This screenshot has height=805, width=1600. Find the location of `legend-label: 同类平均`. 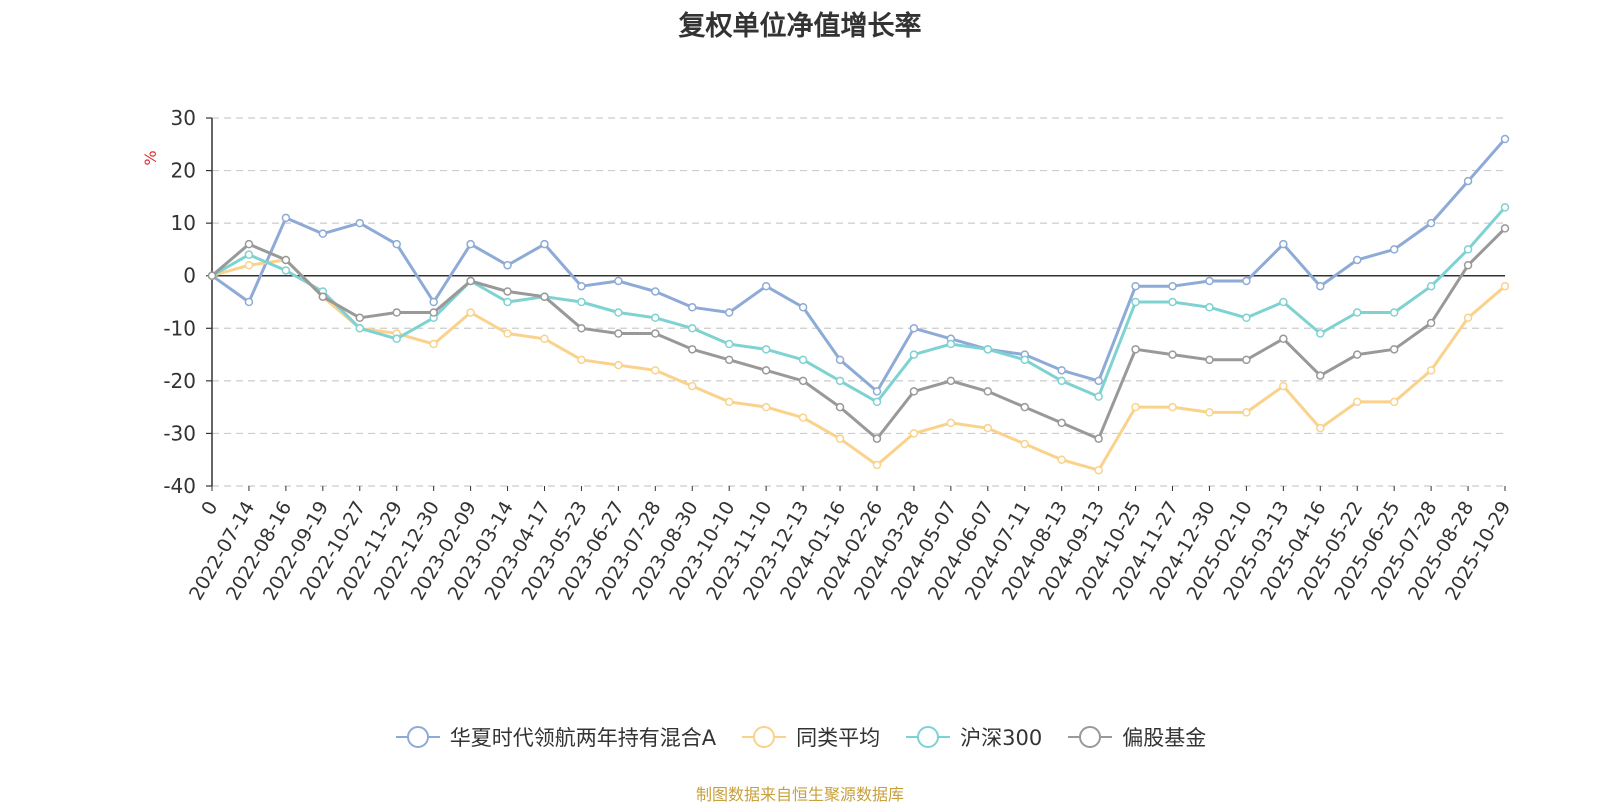

legend-label: 同类平均 is located at coordinates (838, 738).